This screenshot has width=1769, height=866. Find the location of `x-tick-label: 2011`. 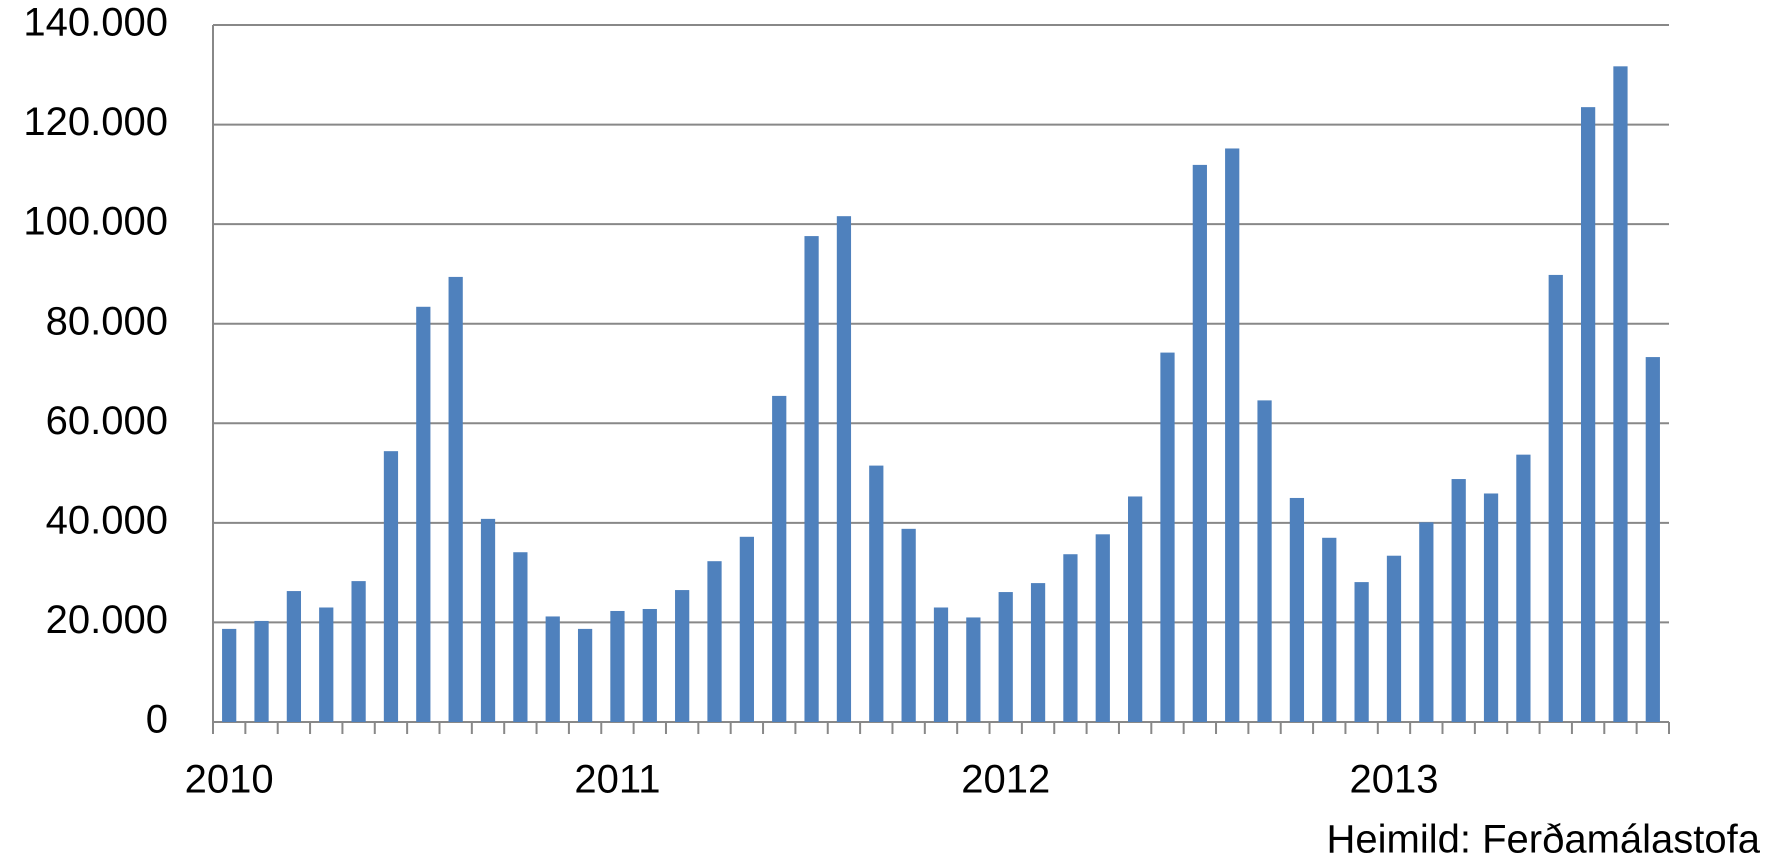

x-tick-label: 2011 is located at coordinates (617, 780).